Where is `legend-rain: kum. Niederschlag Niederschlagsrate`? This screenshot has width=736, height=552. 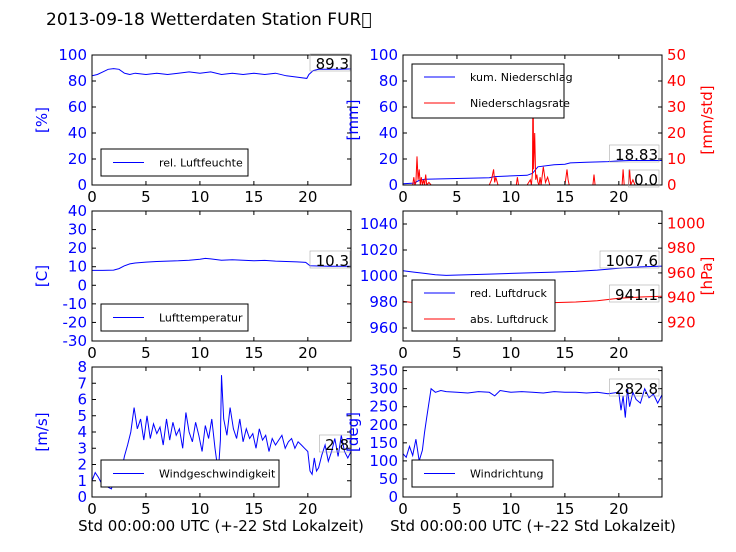
legend-rain: kum. Niederschlag Niederschlagsrate is located at coordinates (492, 91).